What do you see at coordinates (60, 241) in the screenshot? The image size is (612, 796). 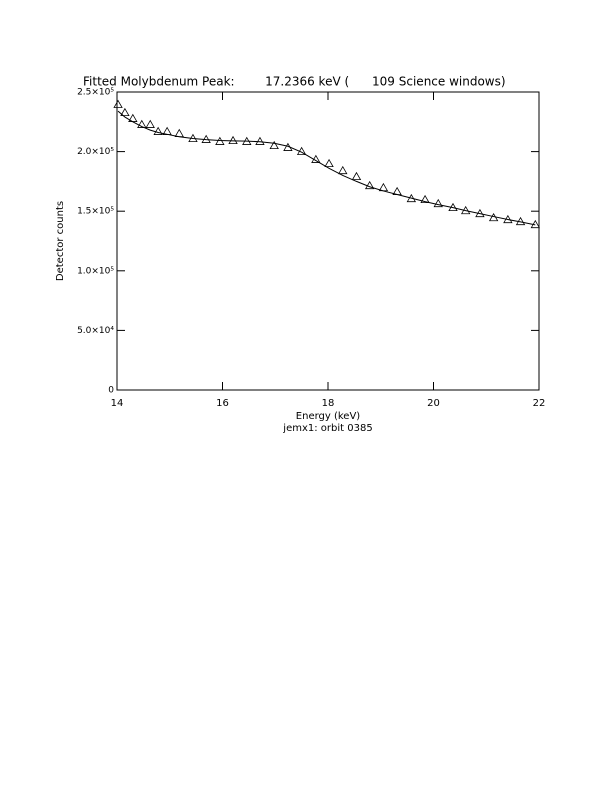 I see `y-axis-label: Detector counts` at bounding box center [60, 241].